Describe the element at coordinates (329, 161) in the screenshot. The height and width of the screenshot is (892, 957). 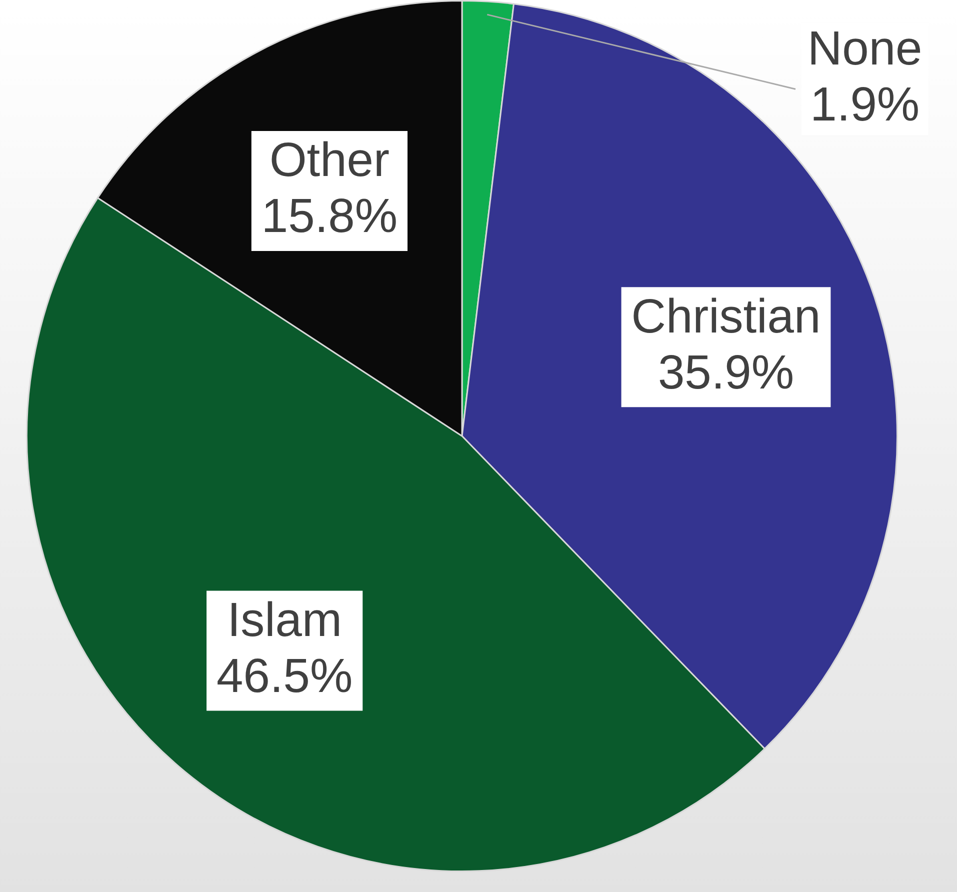
I see `slice-label: Other` at that location.